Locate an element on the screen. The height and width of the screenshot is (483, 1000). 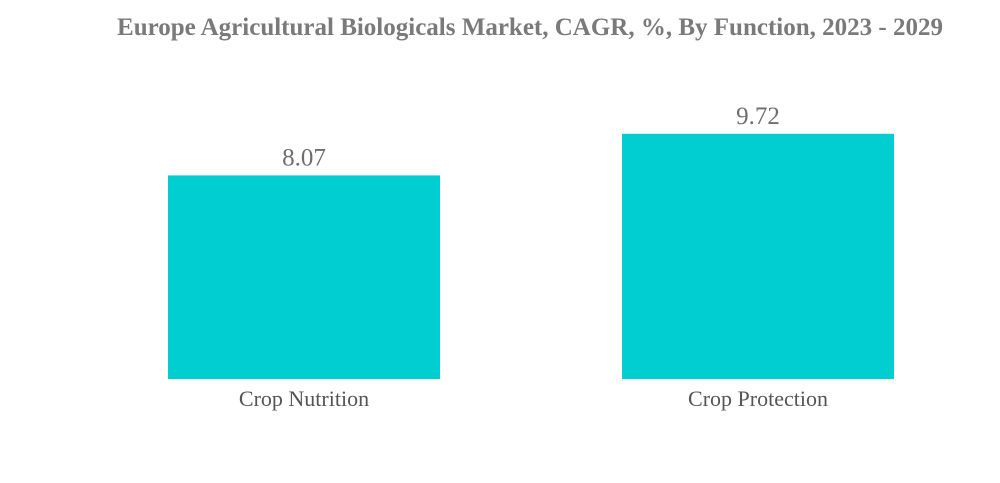
category-label-crop-nutrition: Crop Nutrition is located at coordinates (304, 398).